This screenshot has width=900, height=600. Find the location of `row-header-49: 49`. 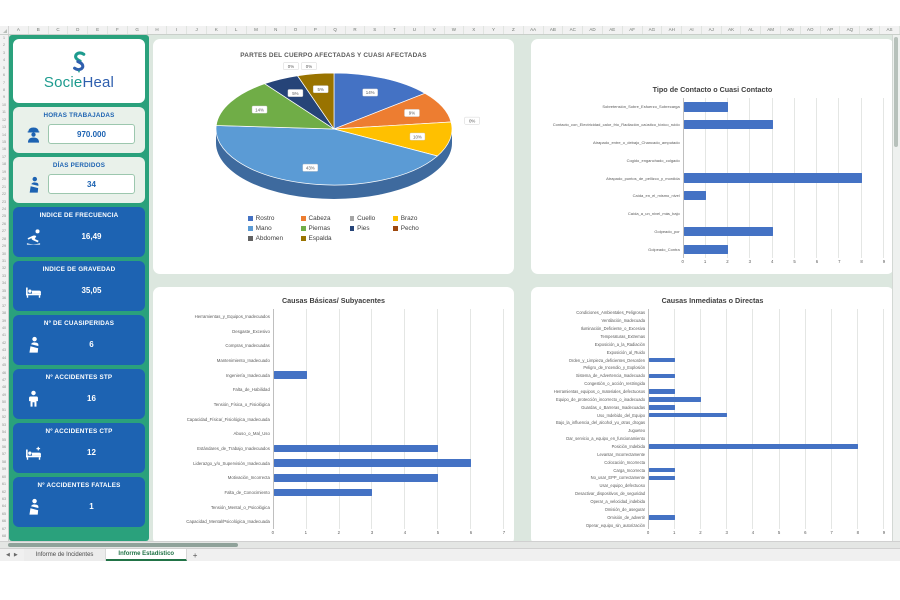

row-header-49: 49 is located at coordinates (4, 394).